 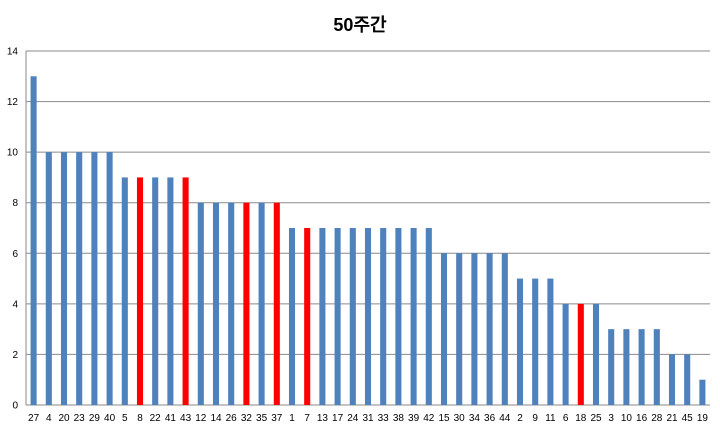 What do you see at coordinates (688, 418) in the screenshot?
I see `x-tick-label: 45` at bounding box center [688, 418].